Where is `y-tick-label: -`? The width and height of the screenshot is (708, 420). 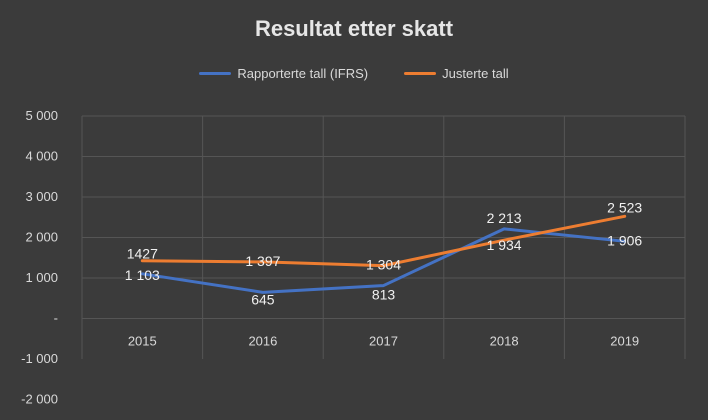 y-tick-label: - is located at coordinates (56, 318).